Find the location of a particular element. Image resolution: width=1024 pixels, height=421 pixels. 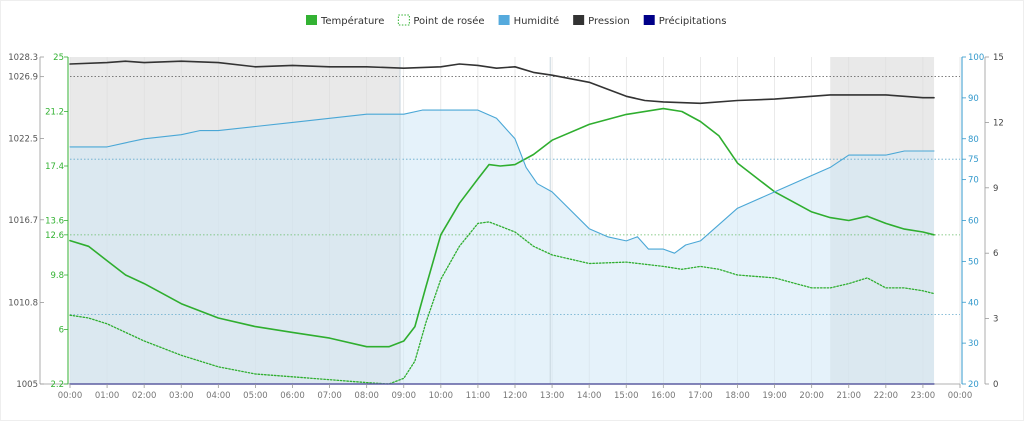

x-tick-label: 20:00 is located at coordinates (811, 396).